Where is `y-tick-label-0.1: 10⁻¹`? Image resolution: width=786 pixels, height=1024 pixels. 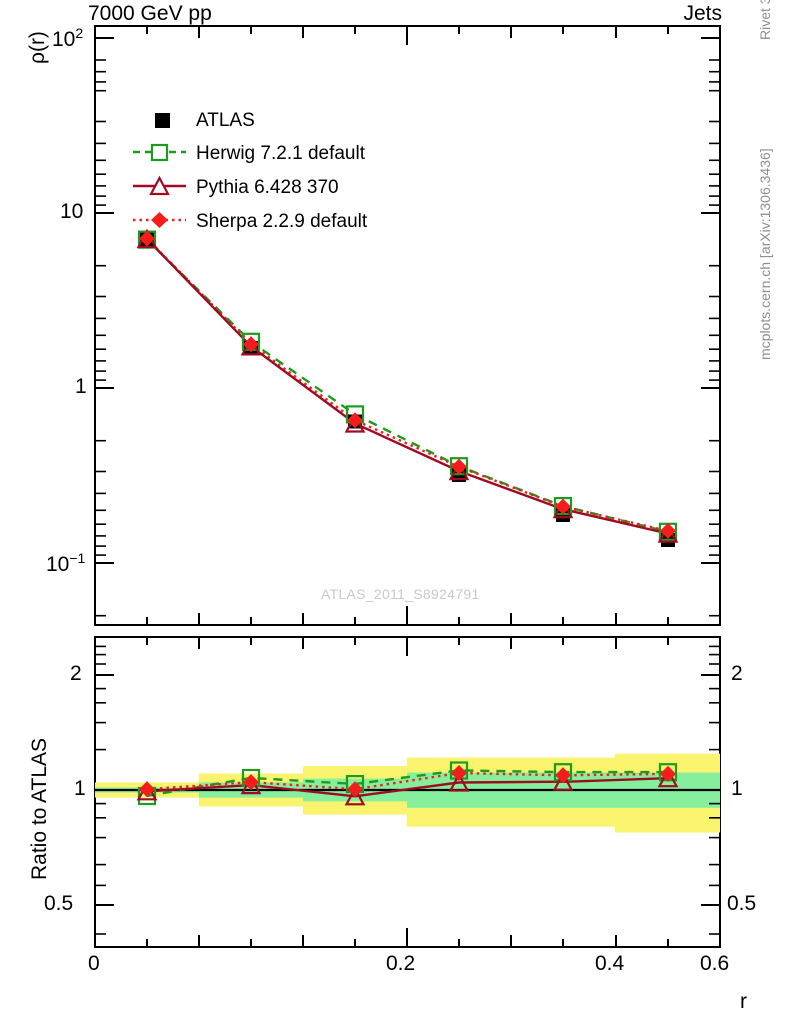 y-tick-label-0.1: 10⁻¹ is located at coordinates (66, 563).